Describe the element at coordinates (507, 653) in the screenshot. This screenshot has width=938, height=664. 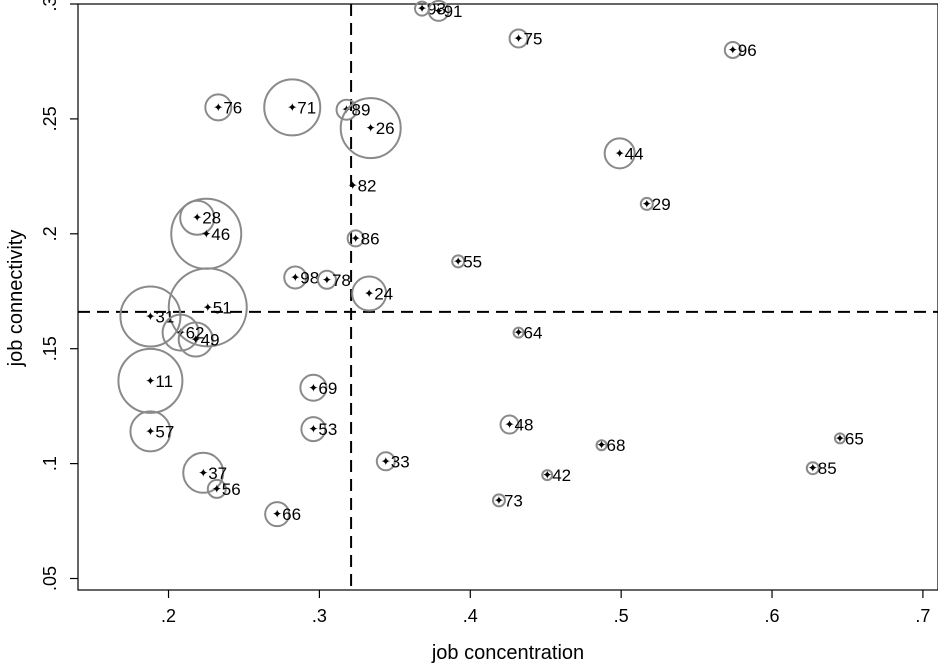
I see `x-axis-title: job concentration` at that location.